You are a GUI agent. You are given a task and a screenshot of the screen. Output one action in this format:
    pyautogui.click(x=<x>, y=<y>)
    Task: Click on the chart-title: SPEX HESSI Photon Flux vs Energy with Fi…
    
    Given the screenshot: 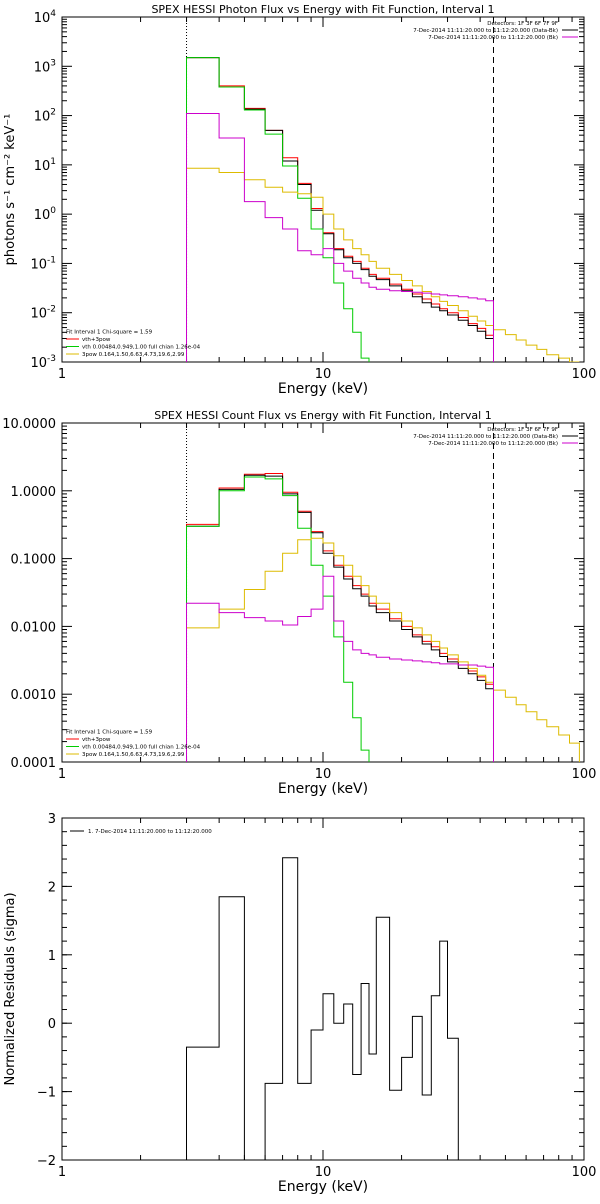 What is the action you would take?
    pyautogui.click(x=322, y=9)
    